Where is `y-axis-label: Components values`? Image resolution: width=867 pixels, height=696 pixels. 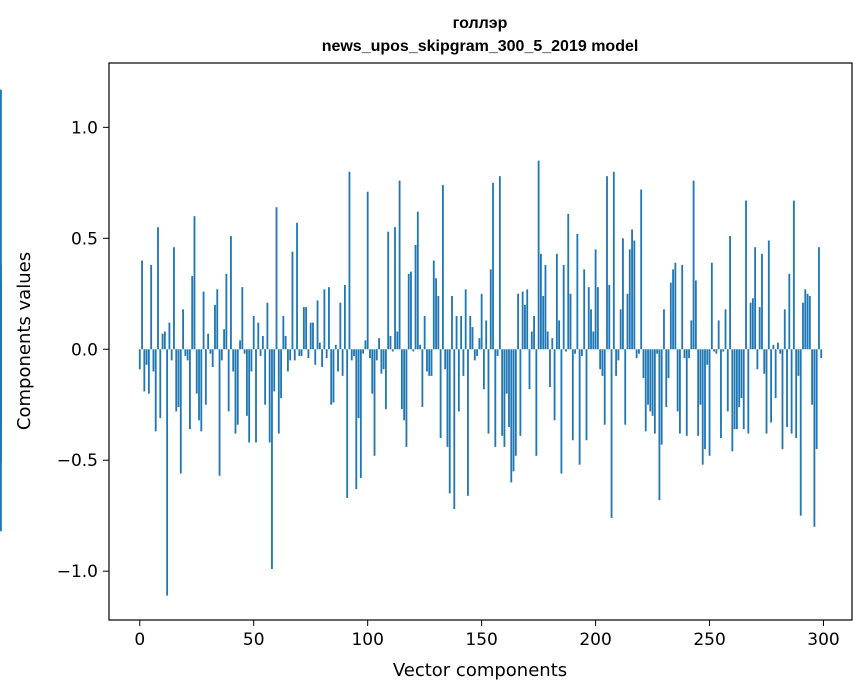
y-axis-label: Components values is located at coordinates (24, 341).